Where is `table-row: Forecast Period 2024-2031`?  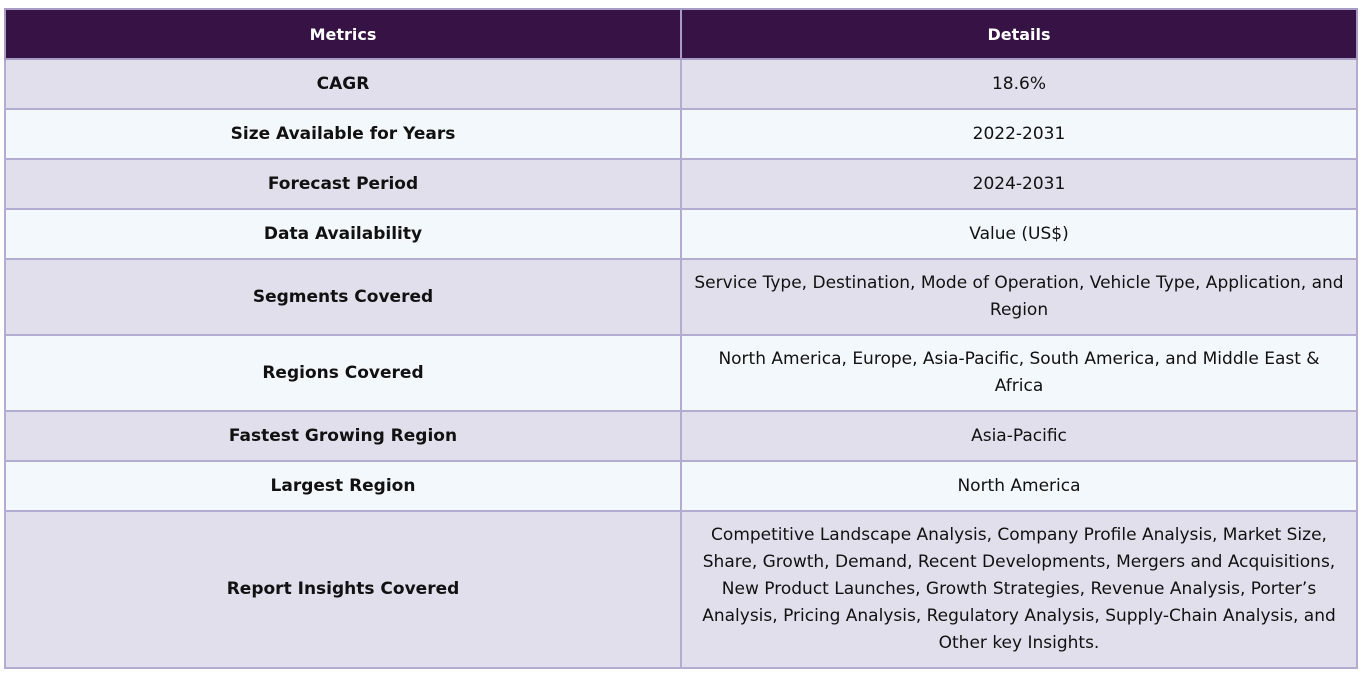
table-row: Forecast Period 2024-2031 is located at coordinates (681, 184).